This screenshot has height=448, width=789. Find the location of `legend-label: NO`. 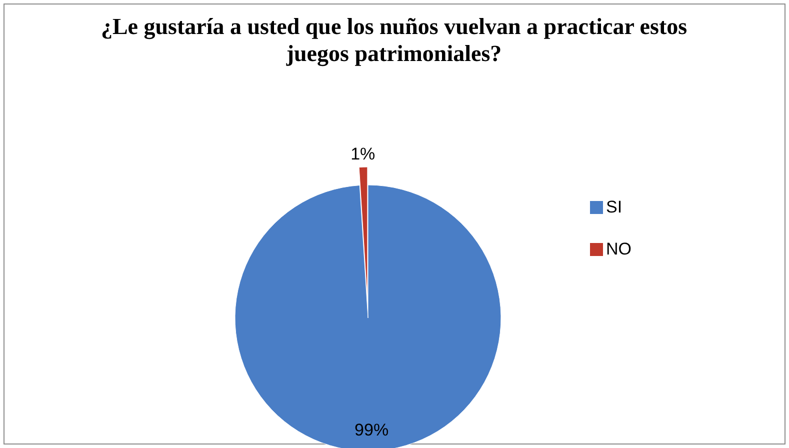

legend-label: NO is located at coordinates (619, 248).